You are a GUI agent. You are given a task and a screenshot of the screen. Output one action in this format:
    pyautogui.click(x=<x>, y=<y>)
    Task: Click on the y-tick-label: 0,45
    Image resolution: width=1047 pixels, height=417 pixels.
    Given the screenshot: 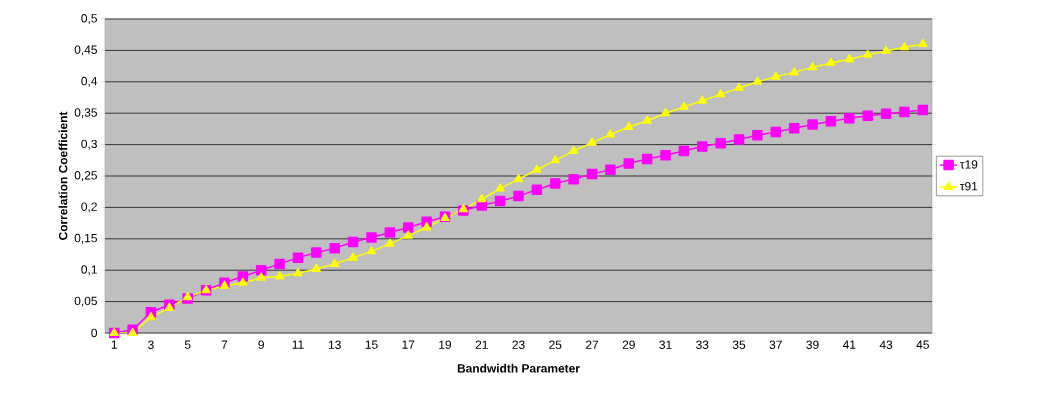 What is the action you would take?
    pyautogui.click(x=85, y=50)
    